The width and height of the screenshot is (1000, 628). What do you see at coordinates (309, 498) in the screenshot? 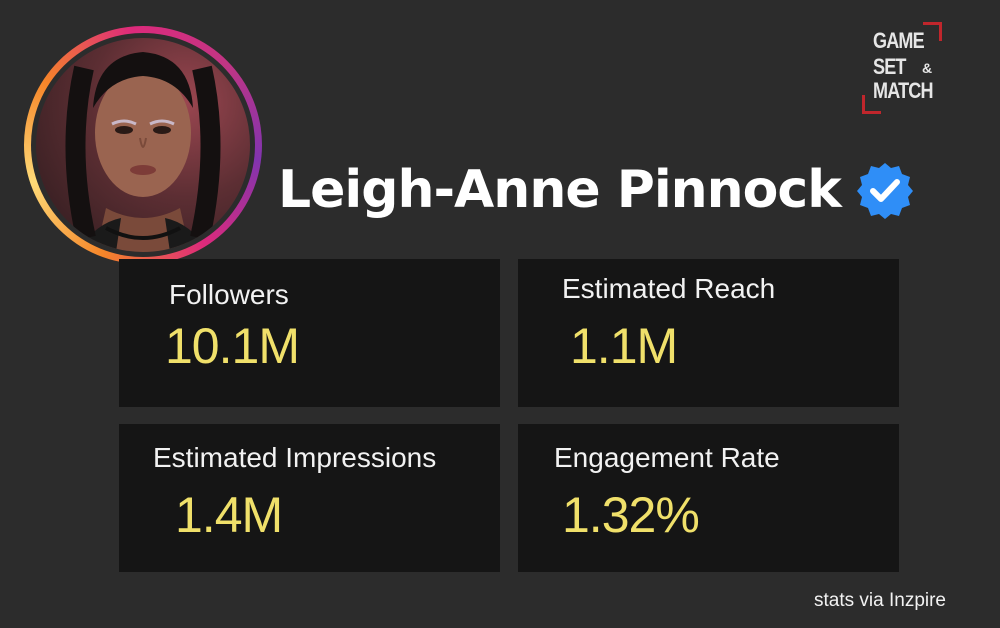
I see `stat-card-estimated-impressions: Estimated Impressions 1.4M` at bounding box center [309, 498].